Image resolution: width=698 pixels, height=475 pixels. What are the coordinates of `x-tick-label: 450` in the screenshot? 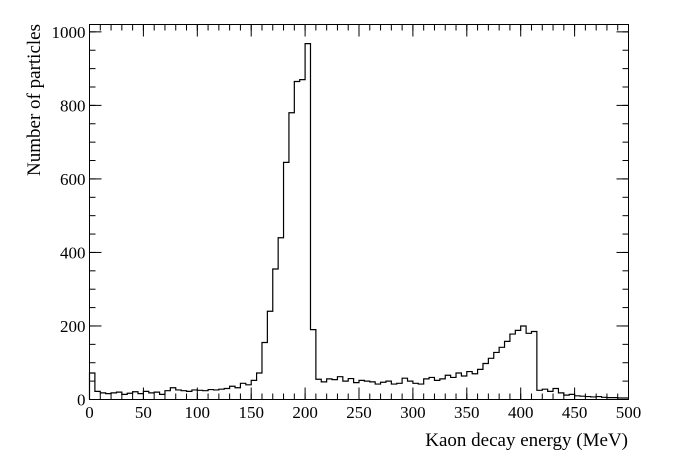 It's located at (575, 412).